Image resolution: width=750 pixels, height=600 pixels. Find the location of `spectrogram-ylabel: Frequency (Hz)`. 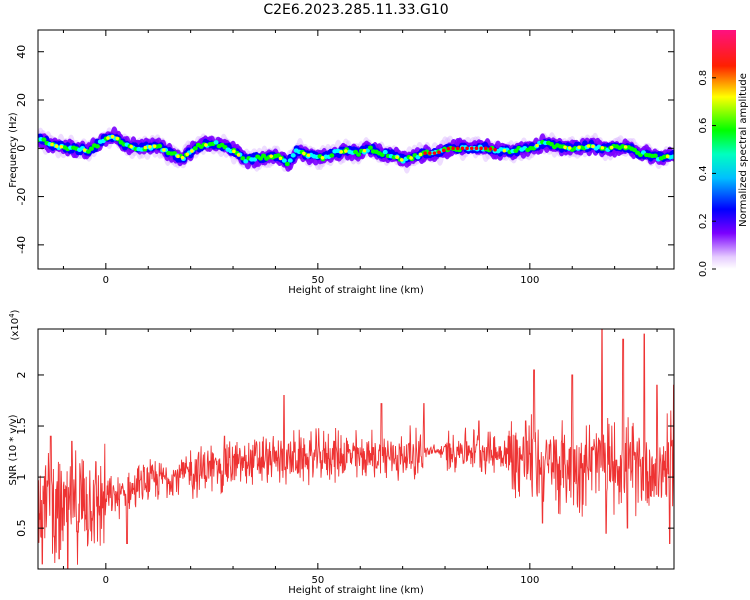

spectrogram-ylabel: Frequency (Hz) is located at coordinates (13, 150).